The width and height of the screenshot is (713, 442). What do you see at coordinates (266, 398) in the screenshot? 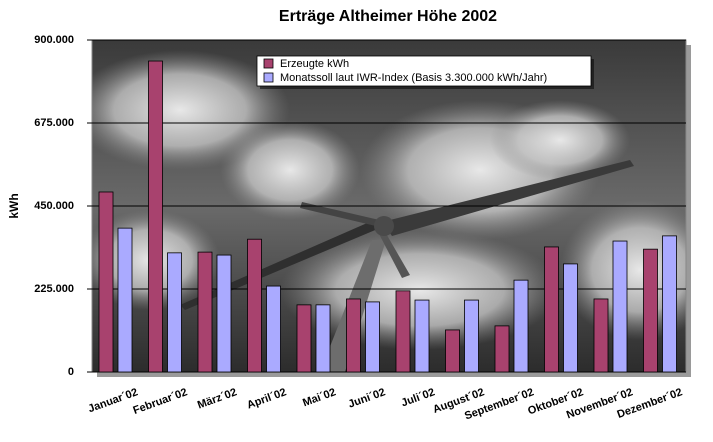
I see `x-tick-label: April´02` at bounding box center [266, 398].